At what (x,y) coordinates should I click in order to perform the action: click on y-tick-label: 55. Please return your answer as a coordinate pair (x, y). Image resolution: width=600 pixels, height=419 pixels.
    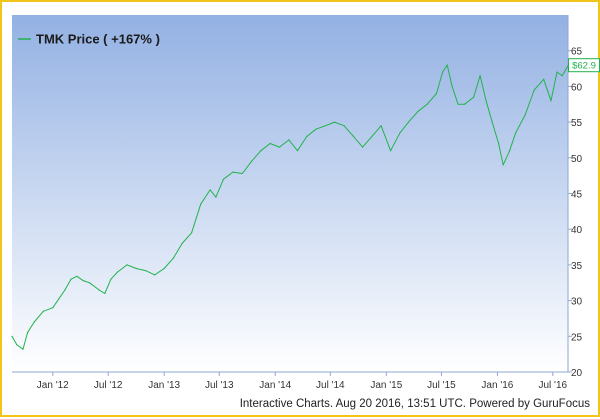
    Looking at the image, I should click on (577, 123).